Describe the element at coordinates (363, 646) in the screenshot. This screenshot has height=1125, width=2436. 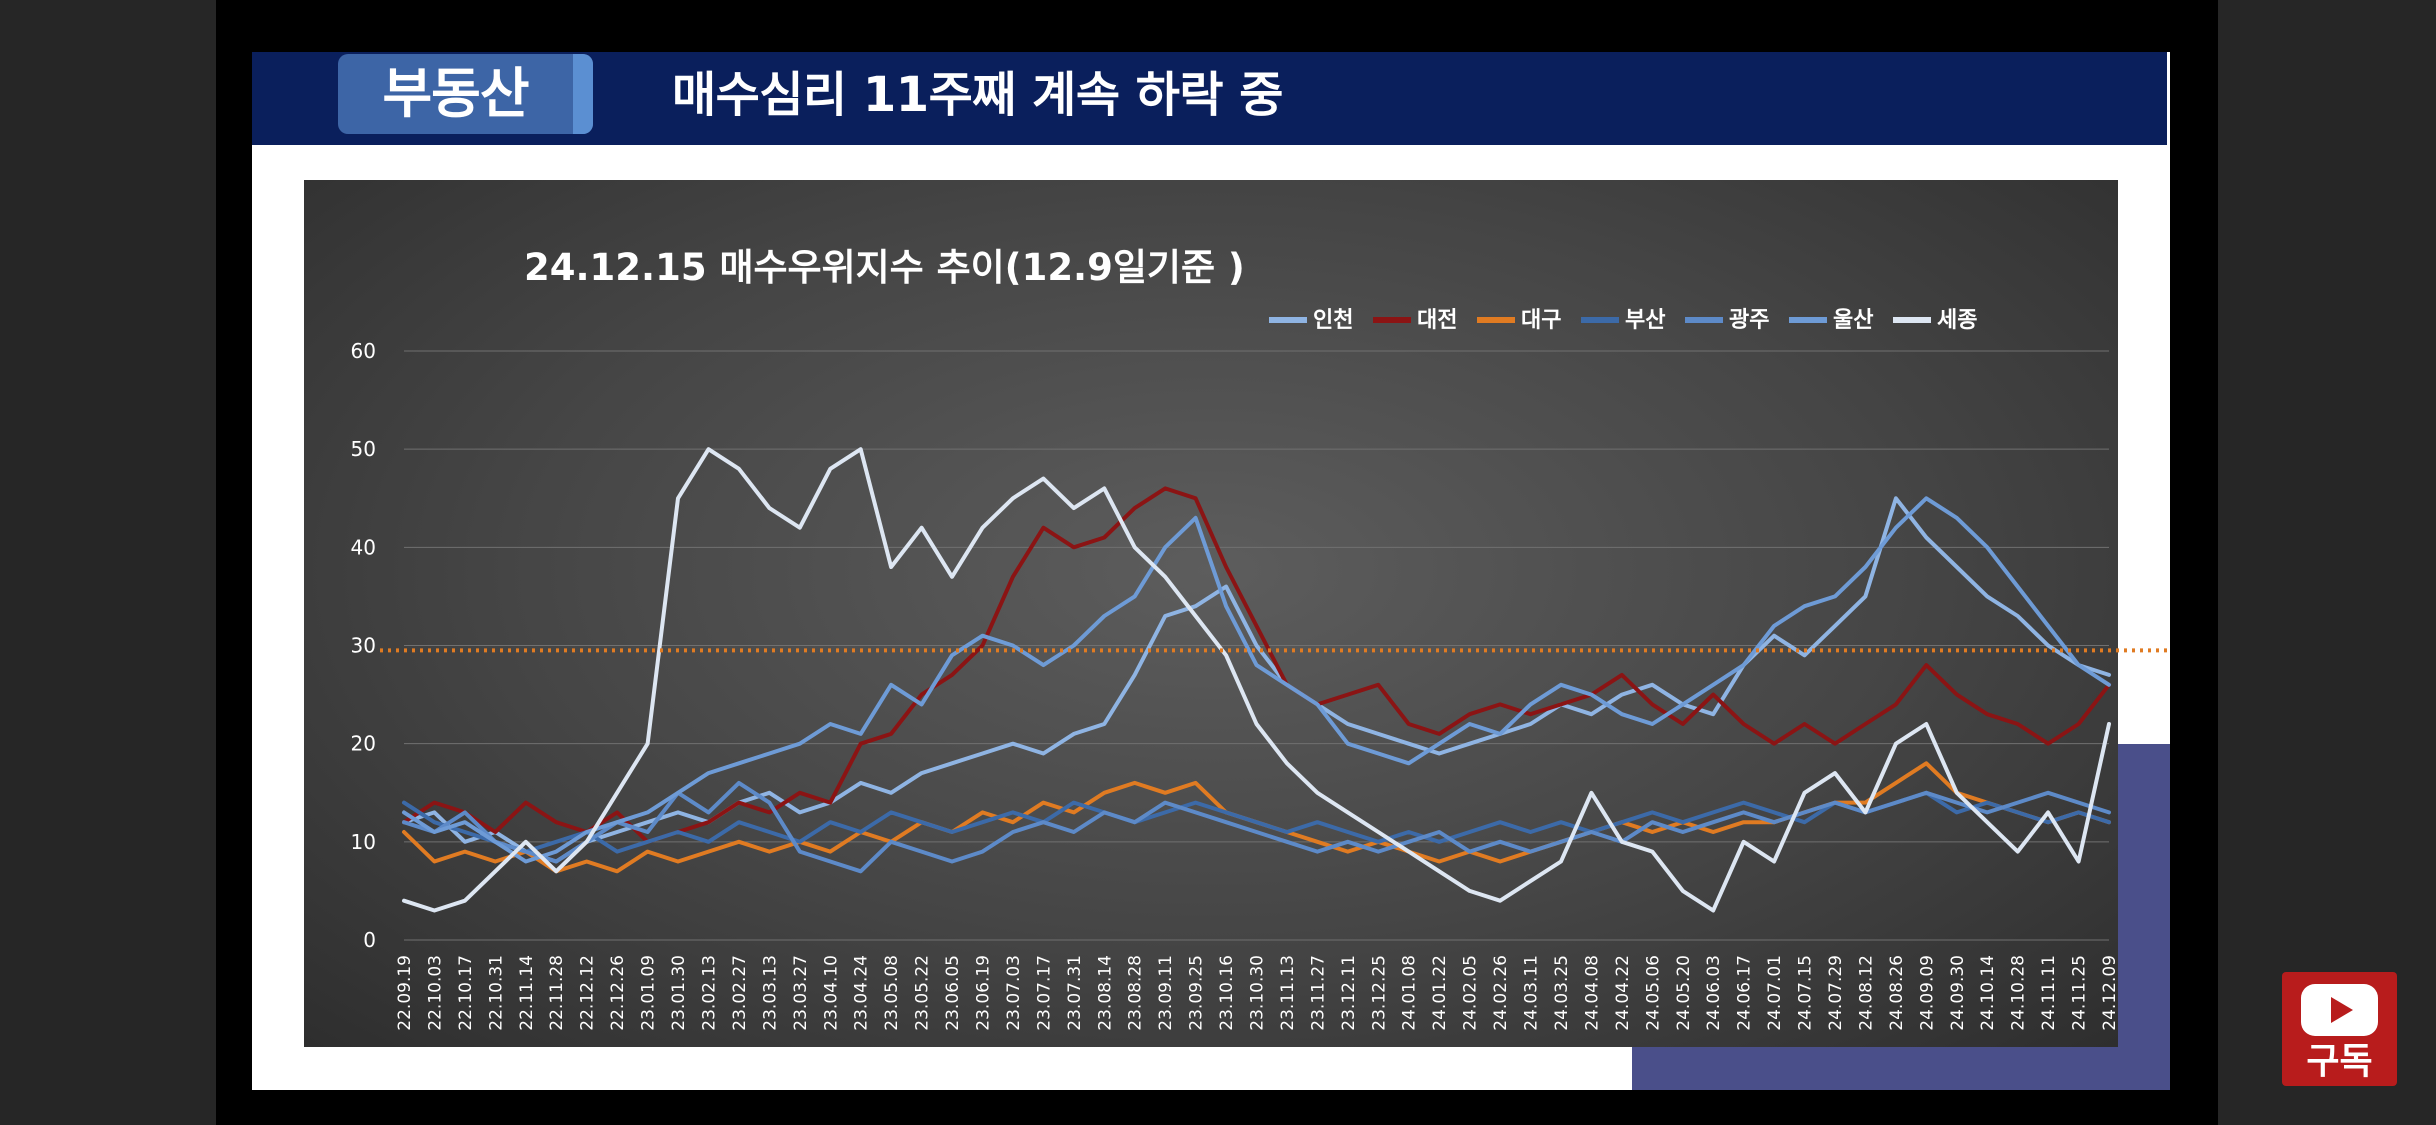
I see `y-tick-label: 30` at that location.